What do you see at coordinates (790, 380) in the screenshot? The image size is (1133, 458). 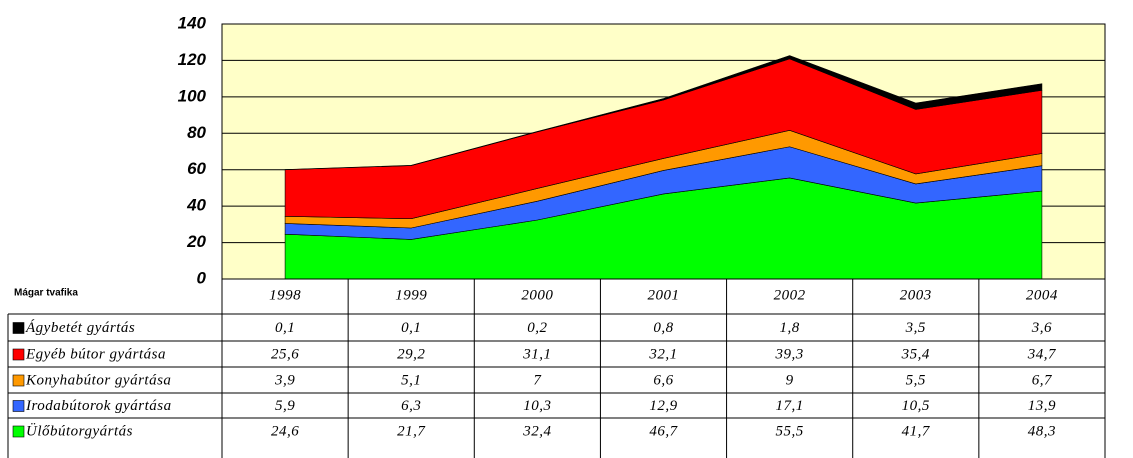 I see `data-label: 9` at bounding box center [790, 380].